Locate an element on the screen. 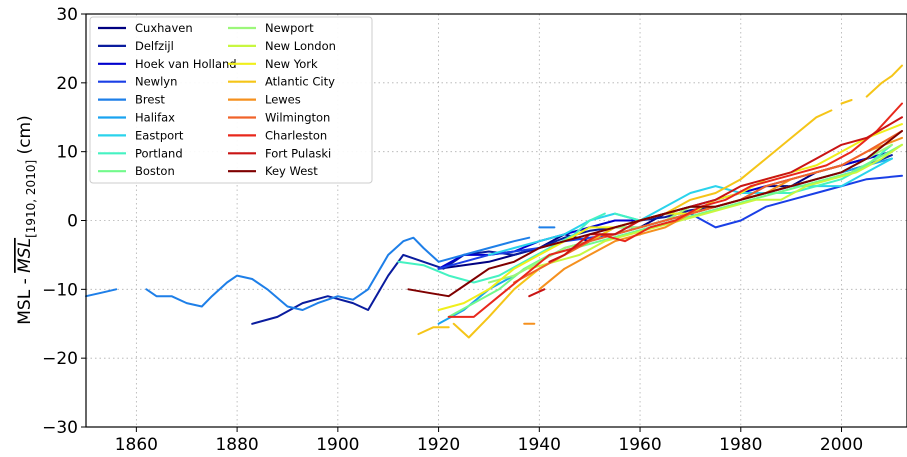  legend-item-key-west: Key West is located at coordinates (273, 171).